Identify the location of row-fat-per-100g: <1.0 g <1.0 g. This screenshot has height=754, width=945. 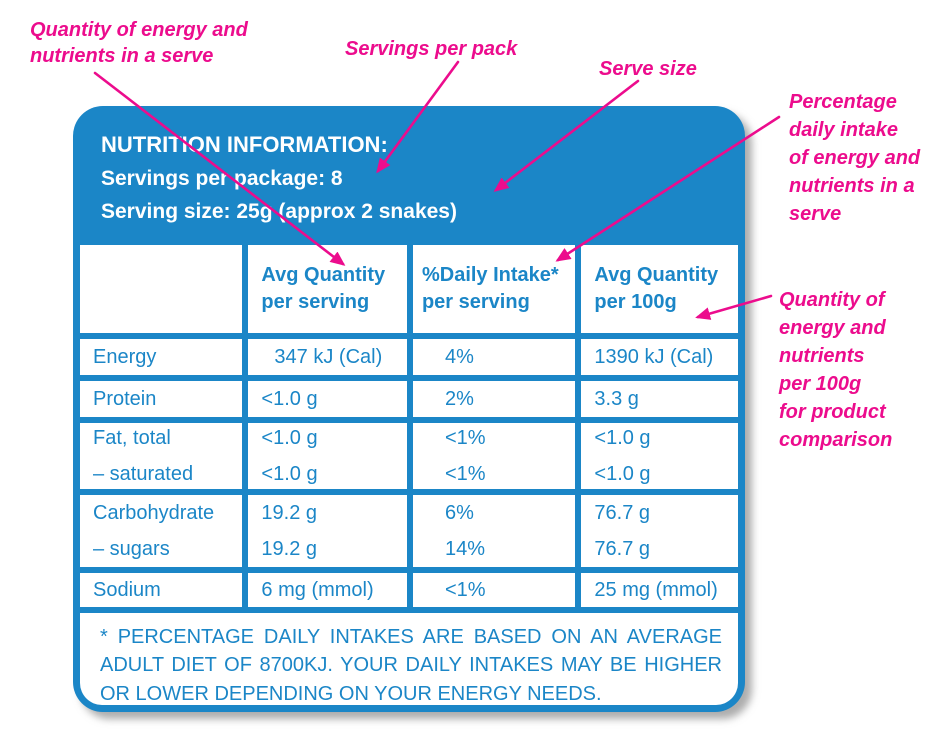
(659, 456).